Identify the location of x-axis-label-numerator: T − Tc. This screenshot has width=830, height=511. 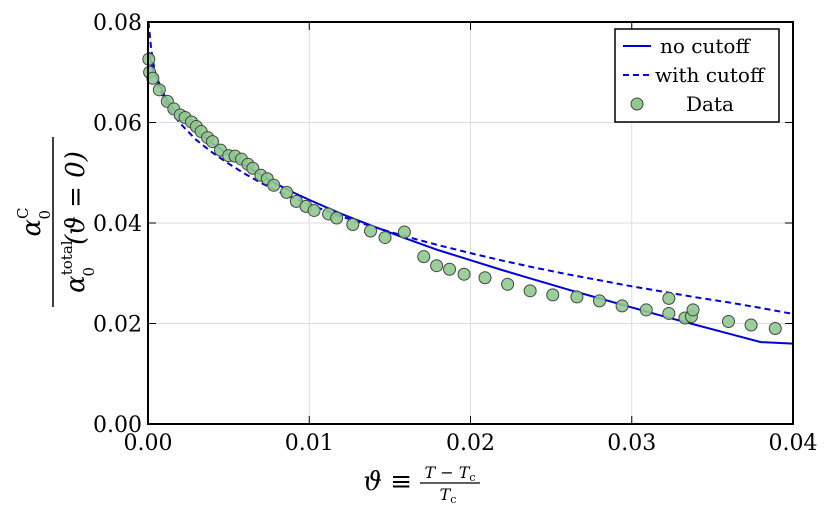
(449, 473).